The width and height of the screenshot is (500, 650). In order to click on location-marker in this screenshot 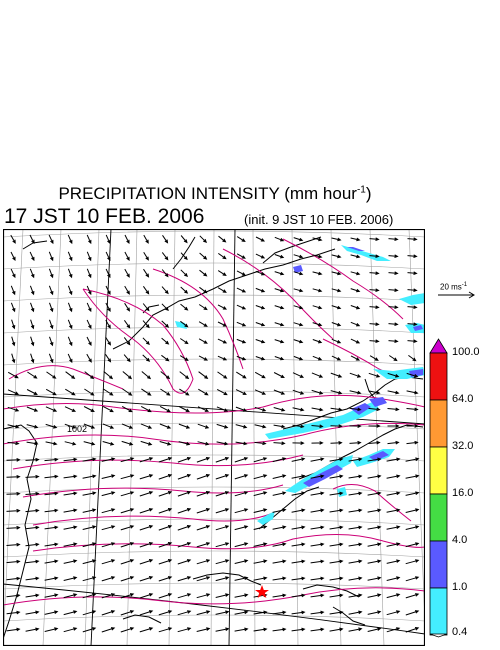, I will do `click(262, 591)`.